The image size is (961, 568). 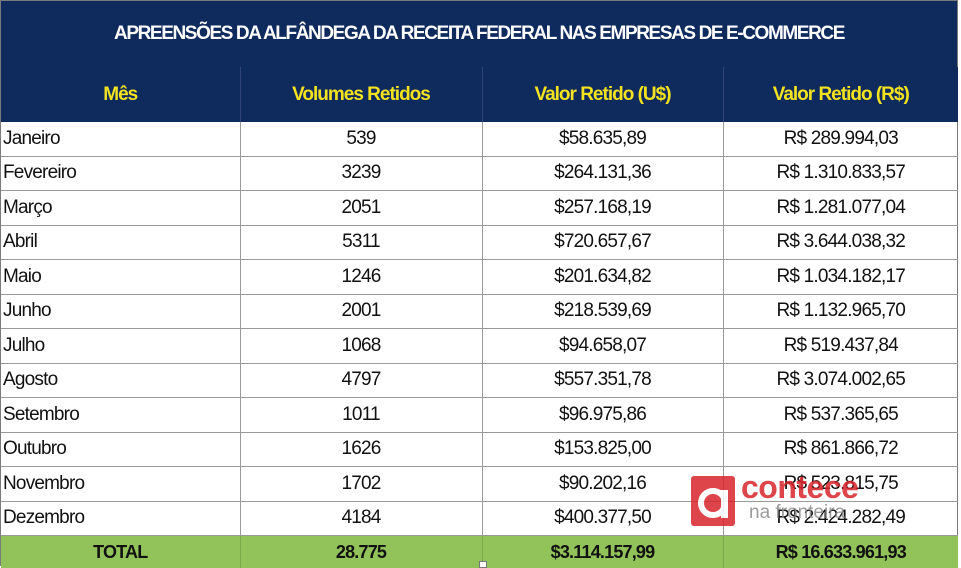 What do you see at coordinates (840, 518) in the screenshot?
I see `cell-value-brl: R$ 2.424.282,49` at bounding box center [840, 518].